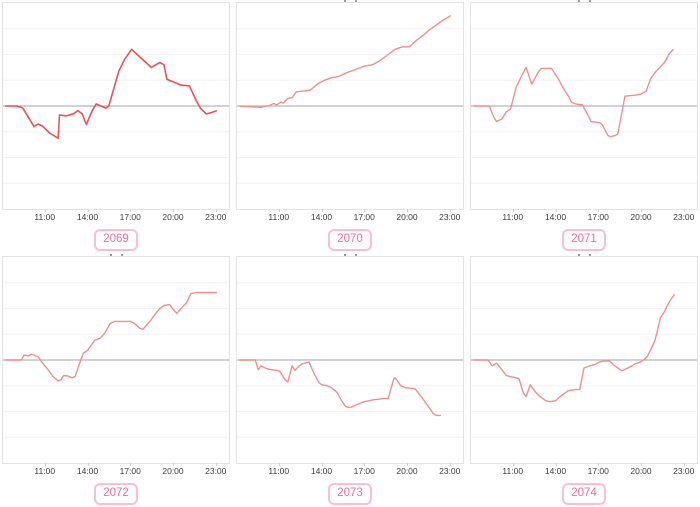 This screenshot has height=507, width=700. I want to click on badge-row: 2070, so click(350, 238).